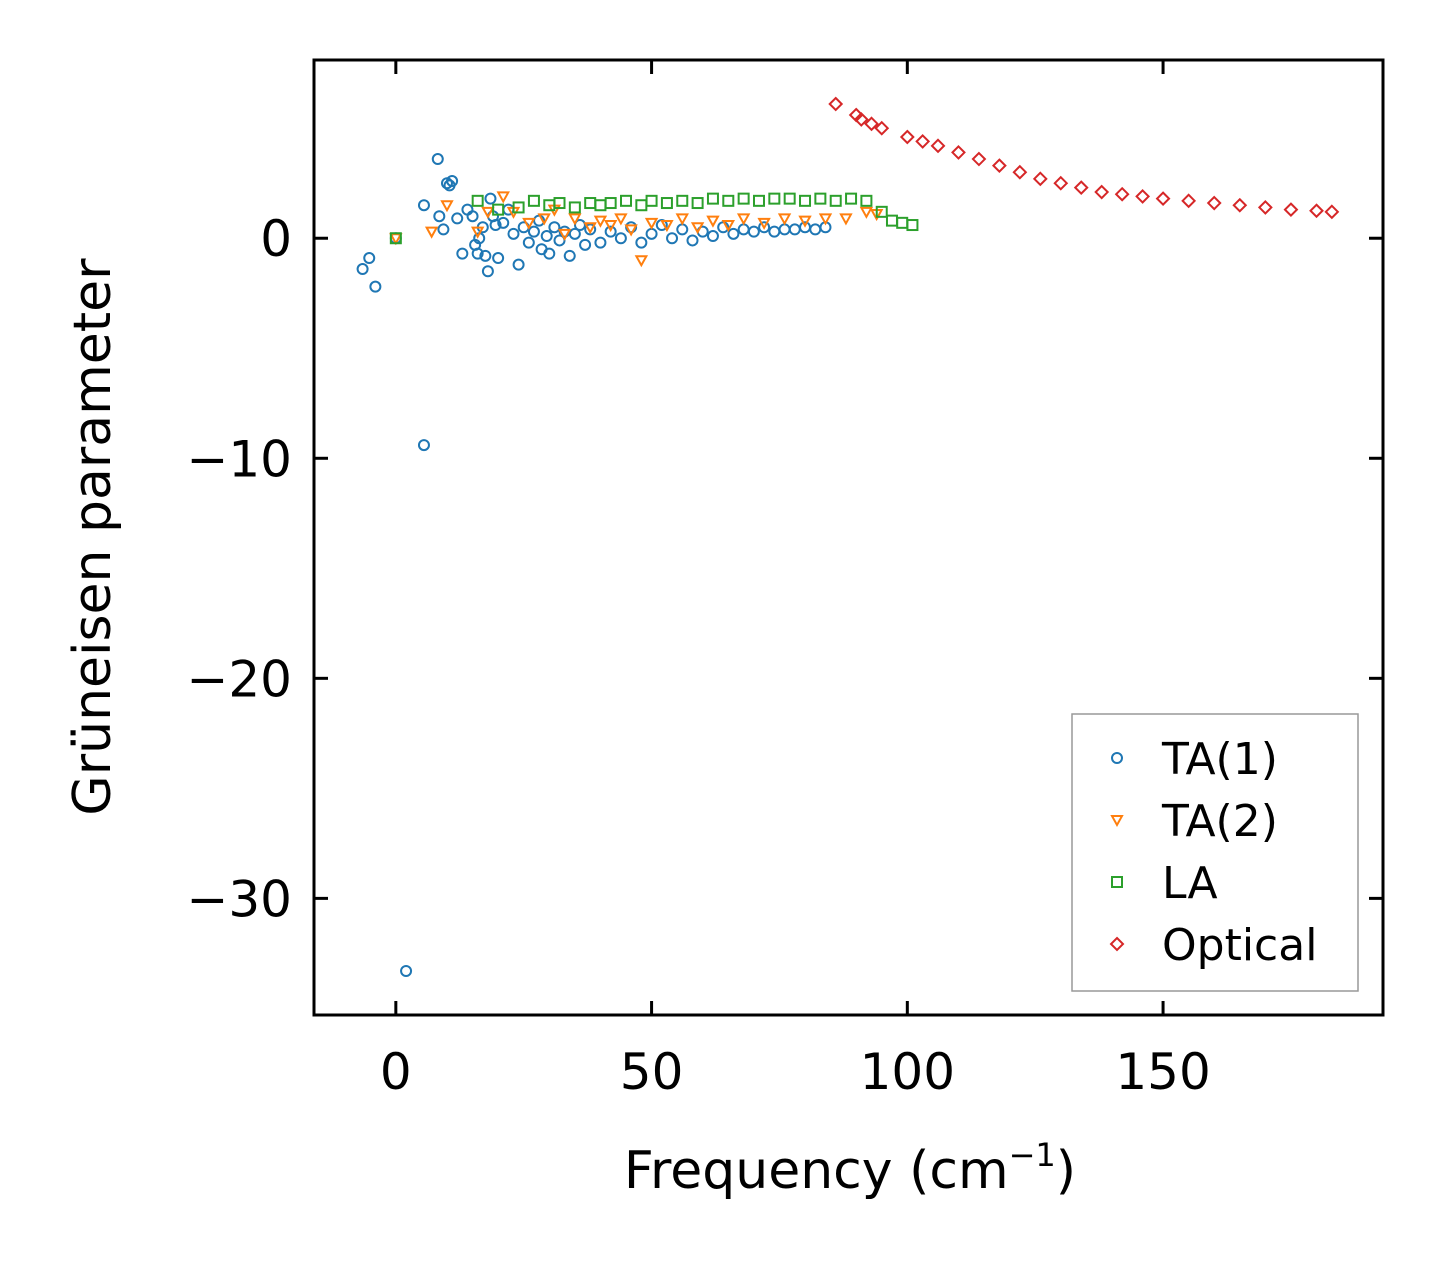 Image resolution: width=1443 pixels, height=1264 pixels. What do you see at coordinates (1239, 945) in the screenshot?
I see `legend-label: Optical` at bounding box center [1239, 945].